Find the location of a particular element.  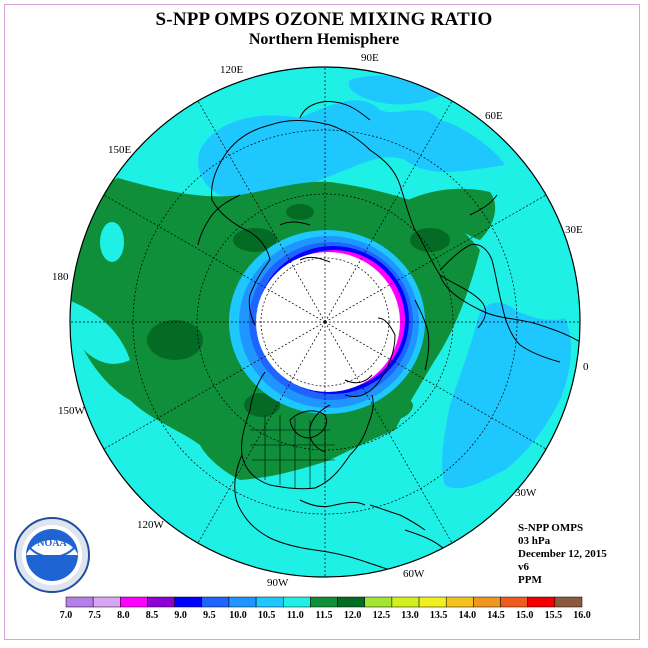

colorbar-tick-label: 7.0 is located at coordinates (66, 615).